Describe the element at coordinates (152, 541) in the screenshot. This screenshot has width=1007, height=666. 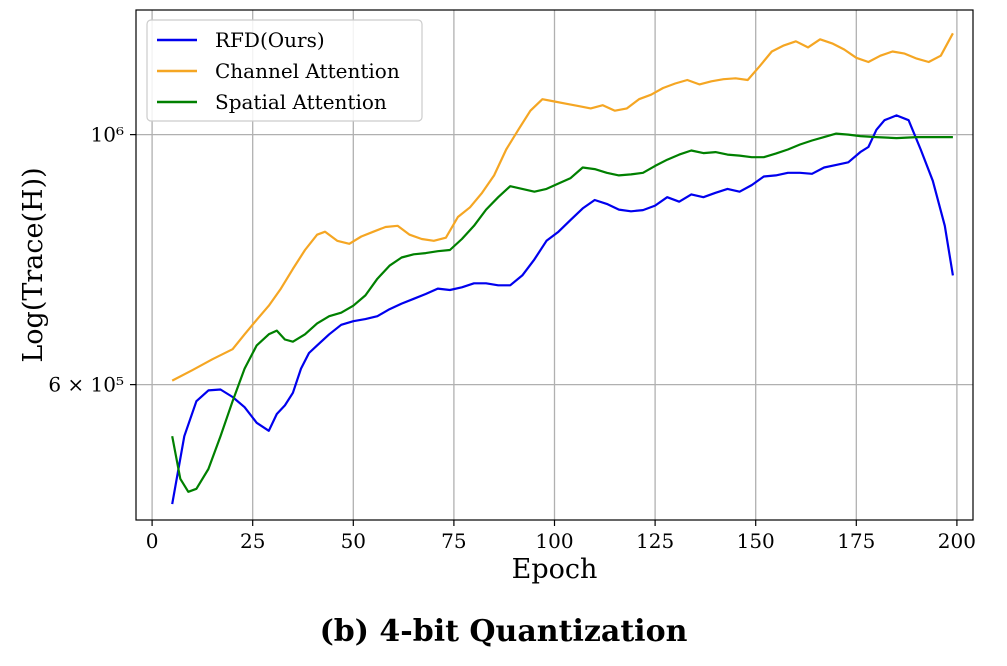
I see `x-tick-label: 0` at that location.